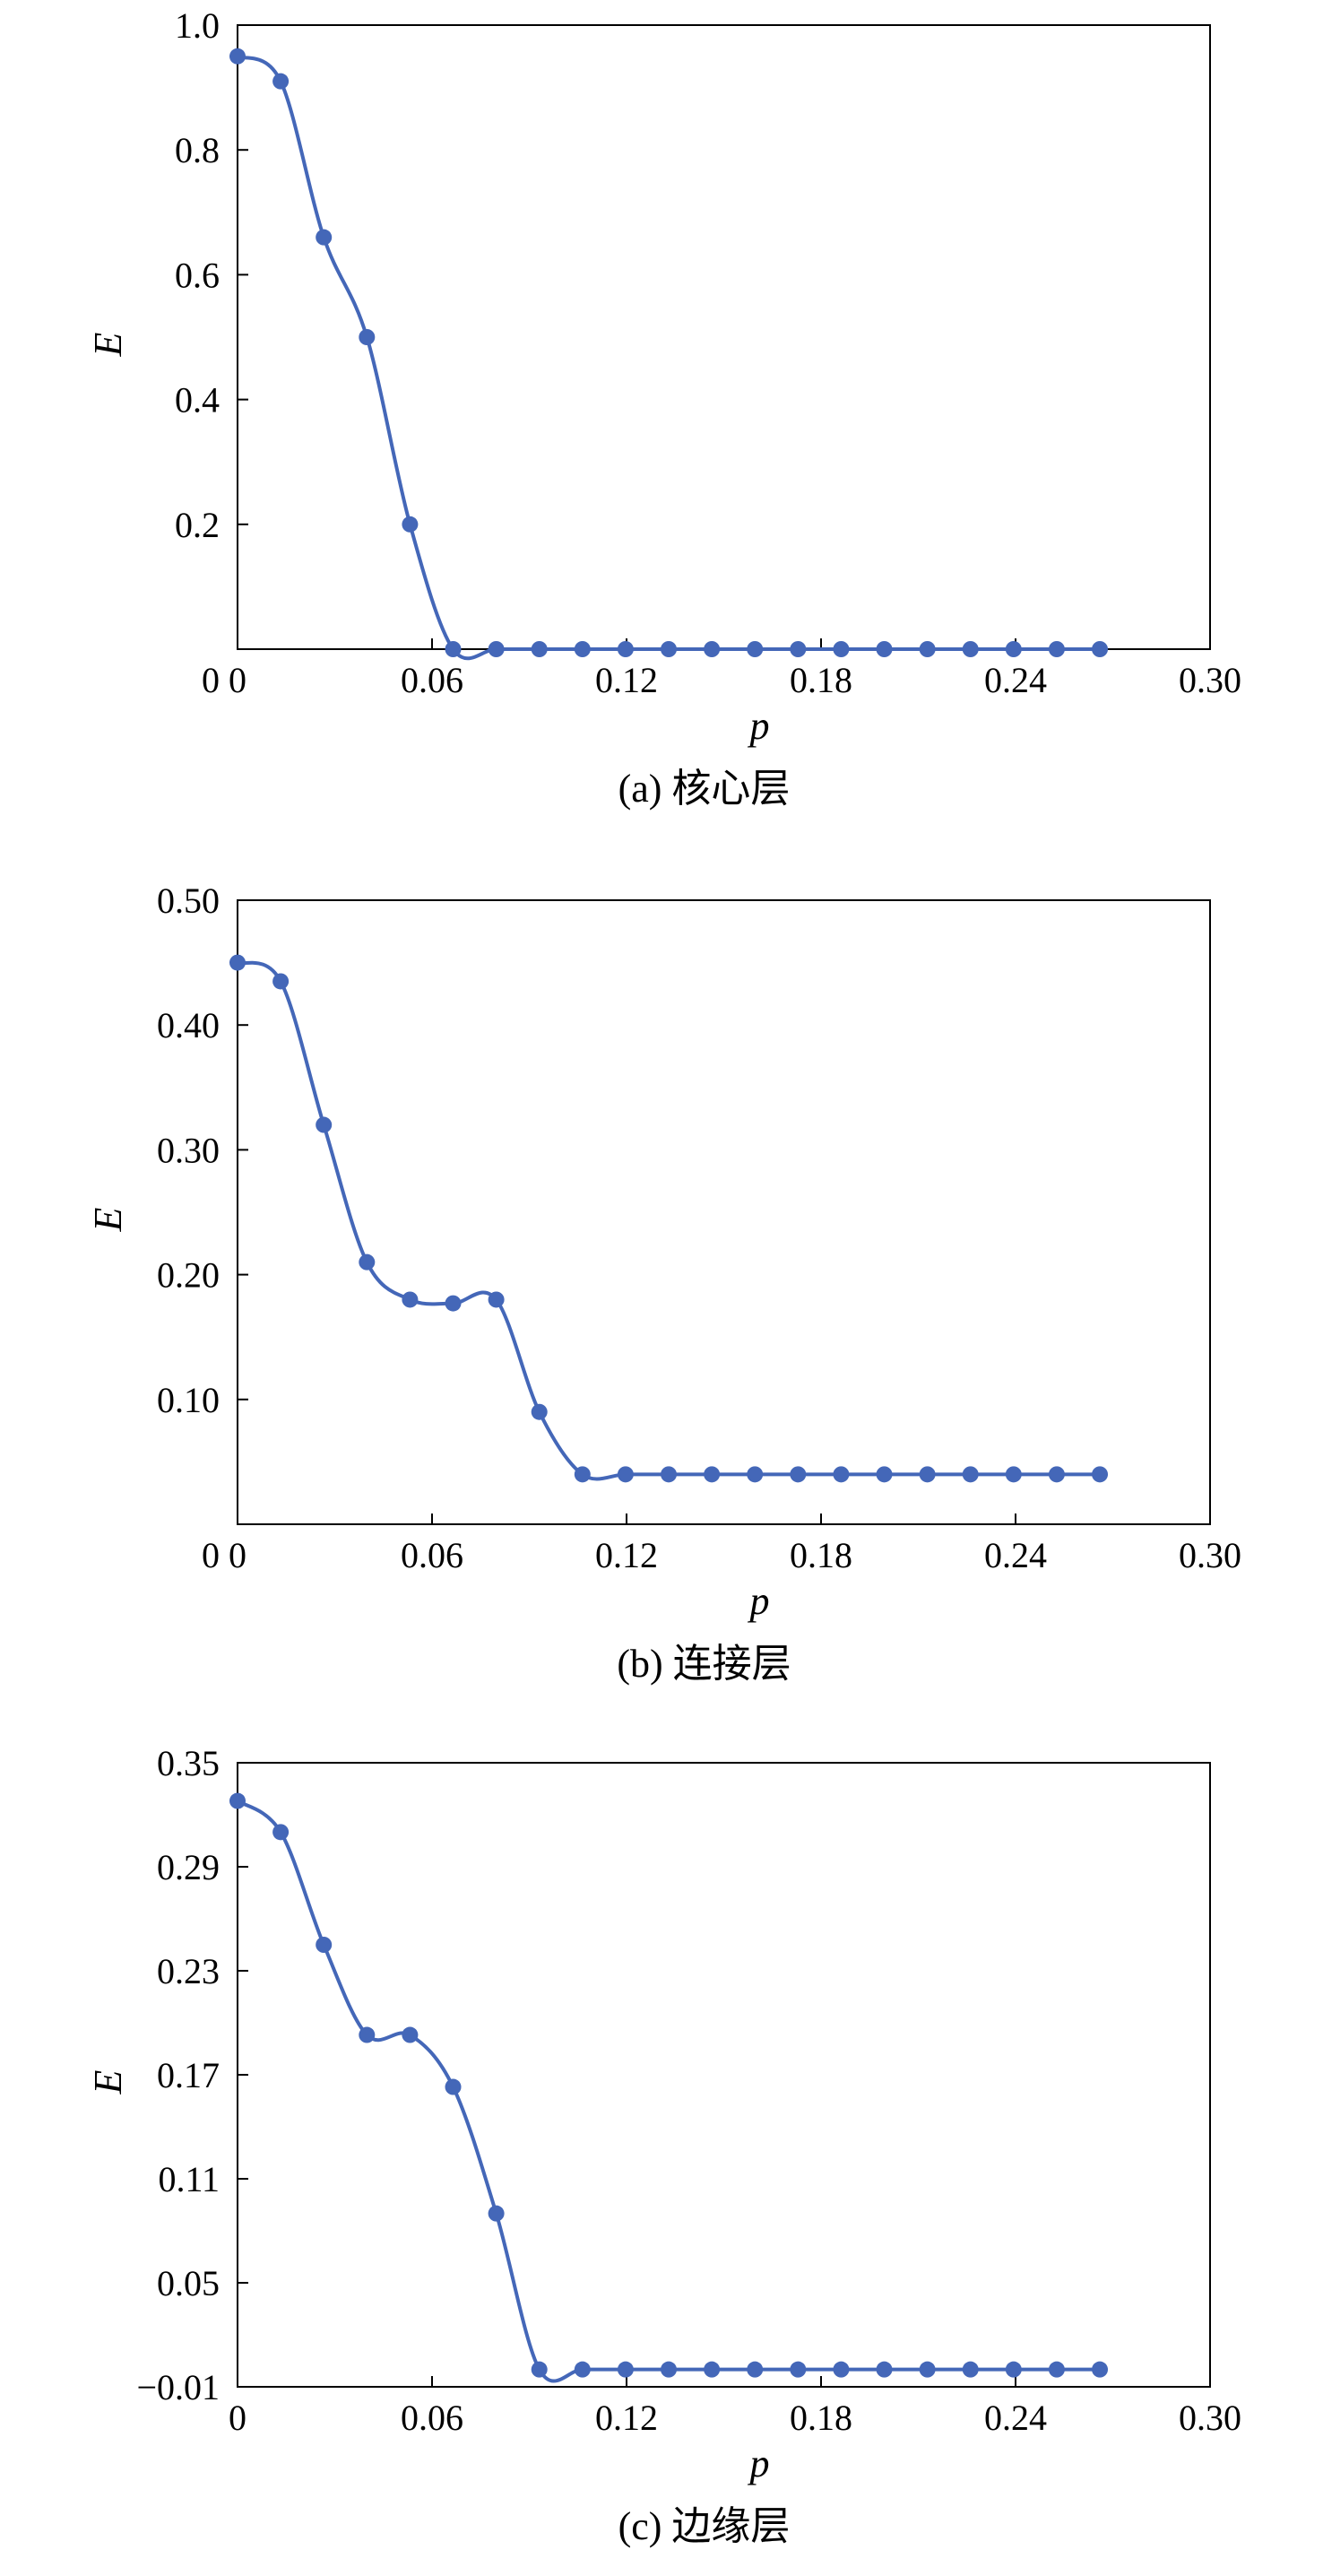 The image size is (1323, 2576). I want to click on x-axis-label-c: p, so click(759, 2463).